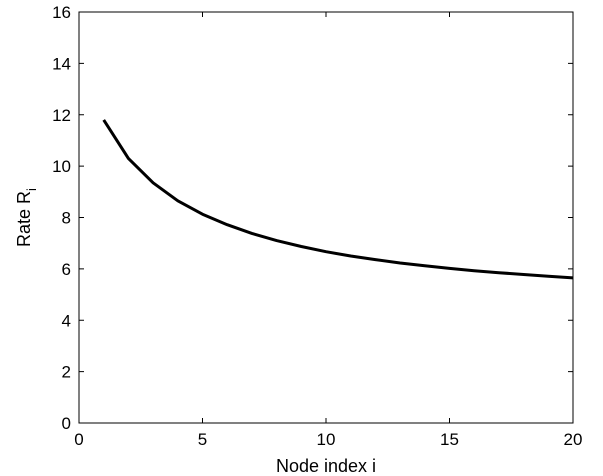 Image resolution: width=603 pixels, height=476 pixels. What do you see at coordinates (61, 63) in the screenshot?
I see `y-tick-label: 14` at bounding box center [61, 63].